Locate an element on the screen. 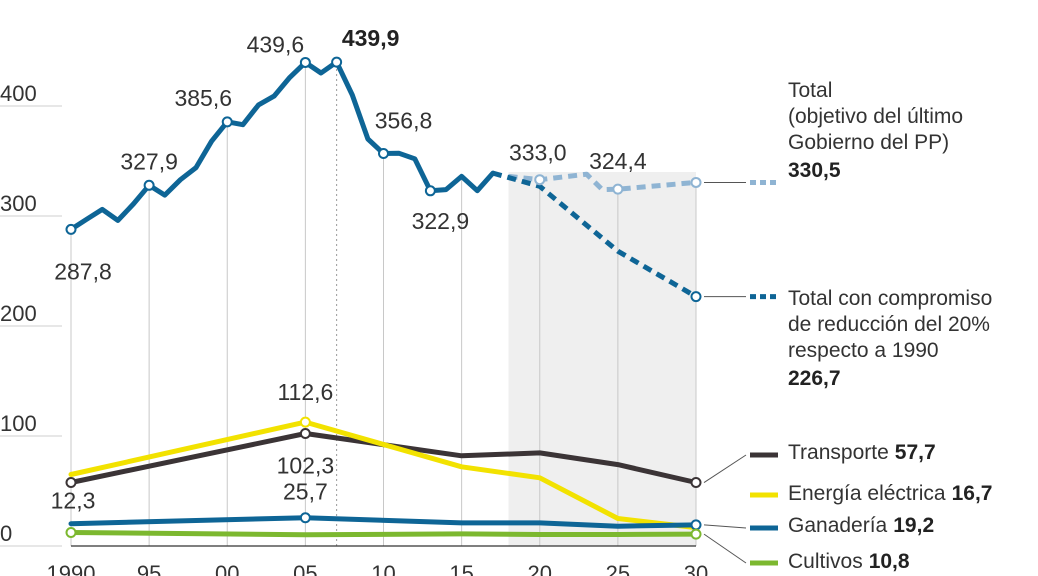 Image resolution: width=1038 pixels, height=576 pixels. data-label-7: 333,0 is located at coordinates (538, 153).